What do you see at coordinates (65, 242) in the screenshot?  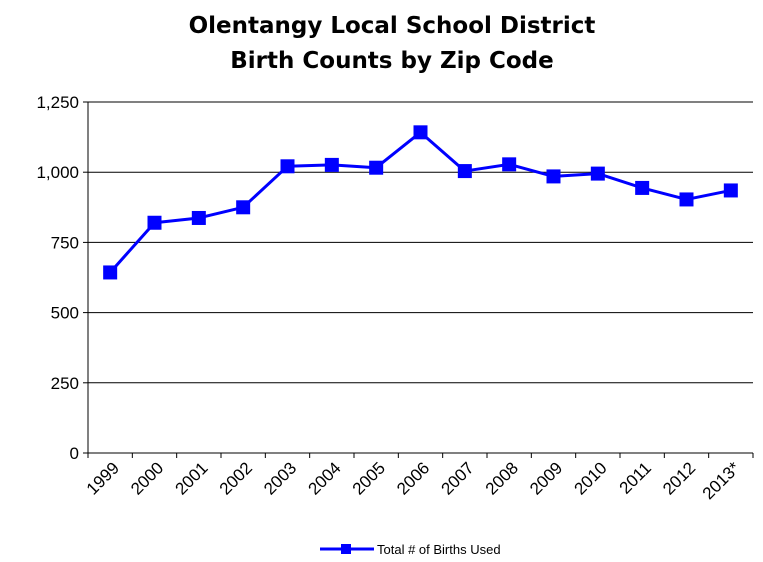 I see `y-tick-label: 750` at bounding box center [65, 242].